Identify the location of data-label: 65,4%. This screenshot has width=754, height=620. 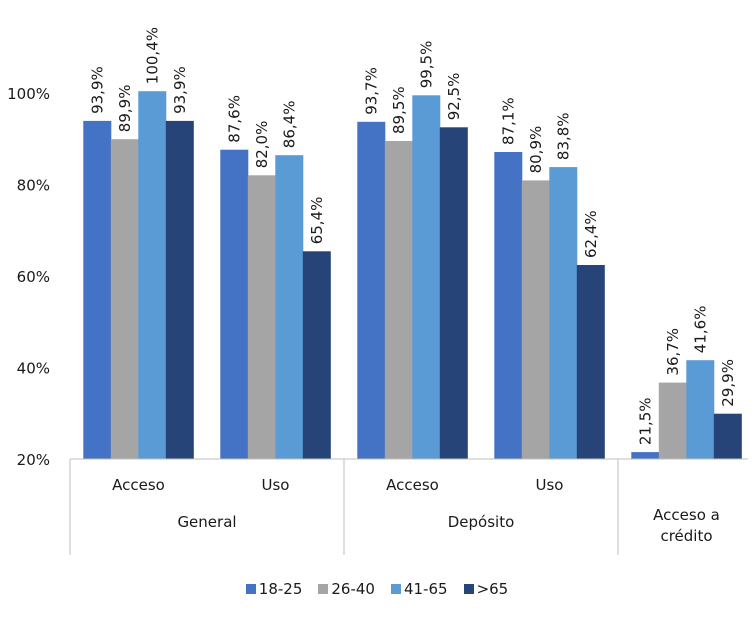
(317, 221).